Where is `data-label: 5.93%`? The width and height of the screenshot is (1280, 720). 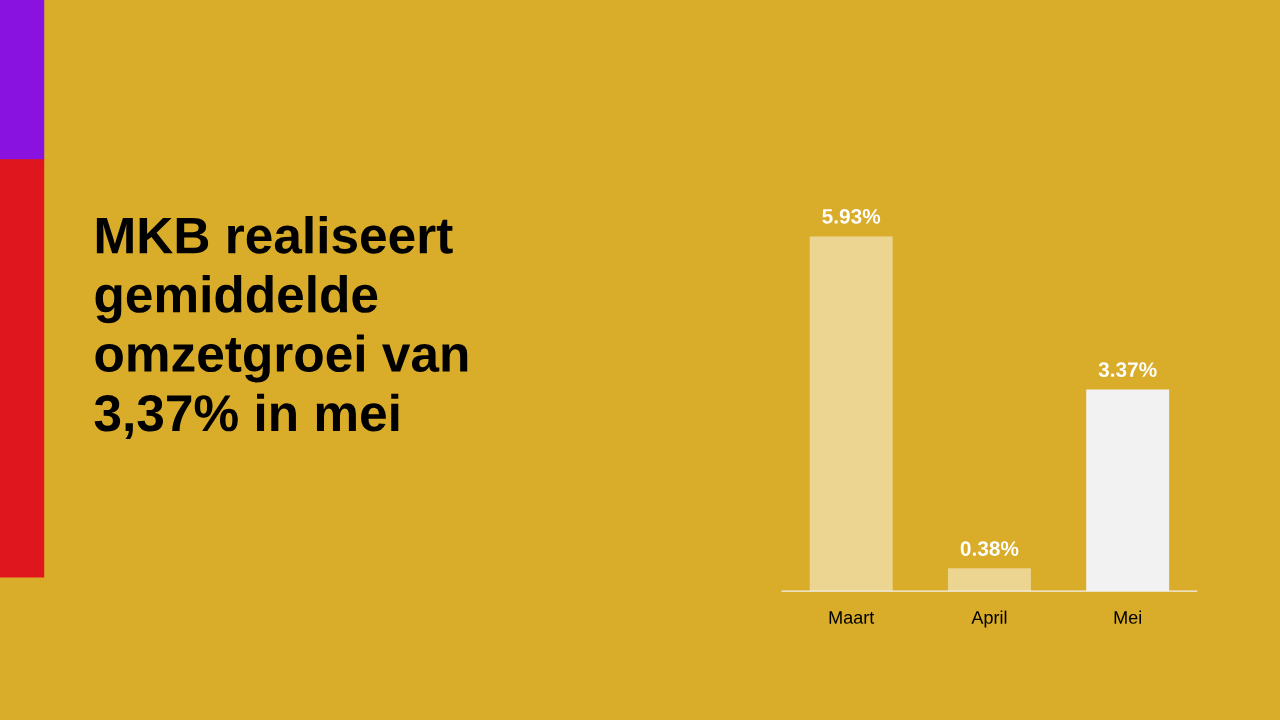
data-label: 5.93% is located at coordinates (851, 216).